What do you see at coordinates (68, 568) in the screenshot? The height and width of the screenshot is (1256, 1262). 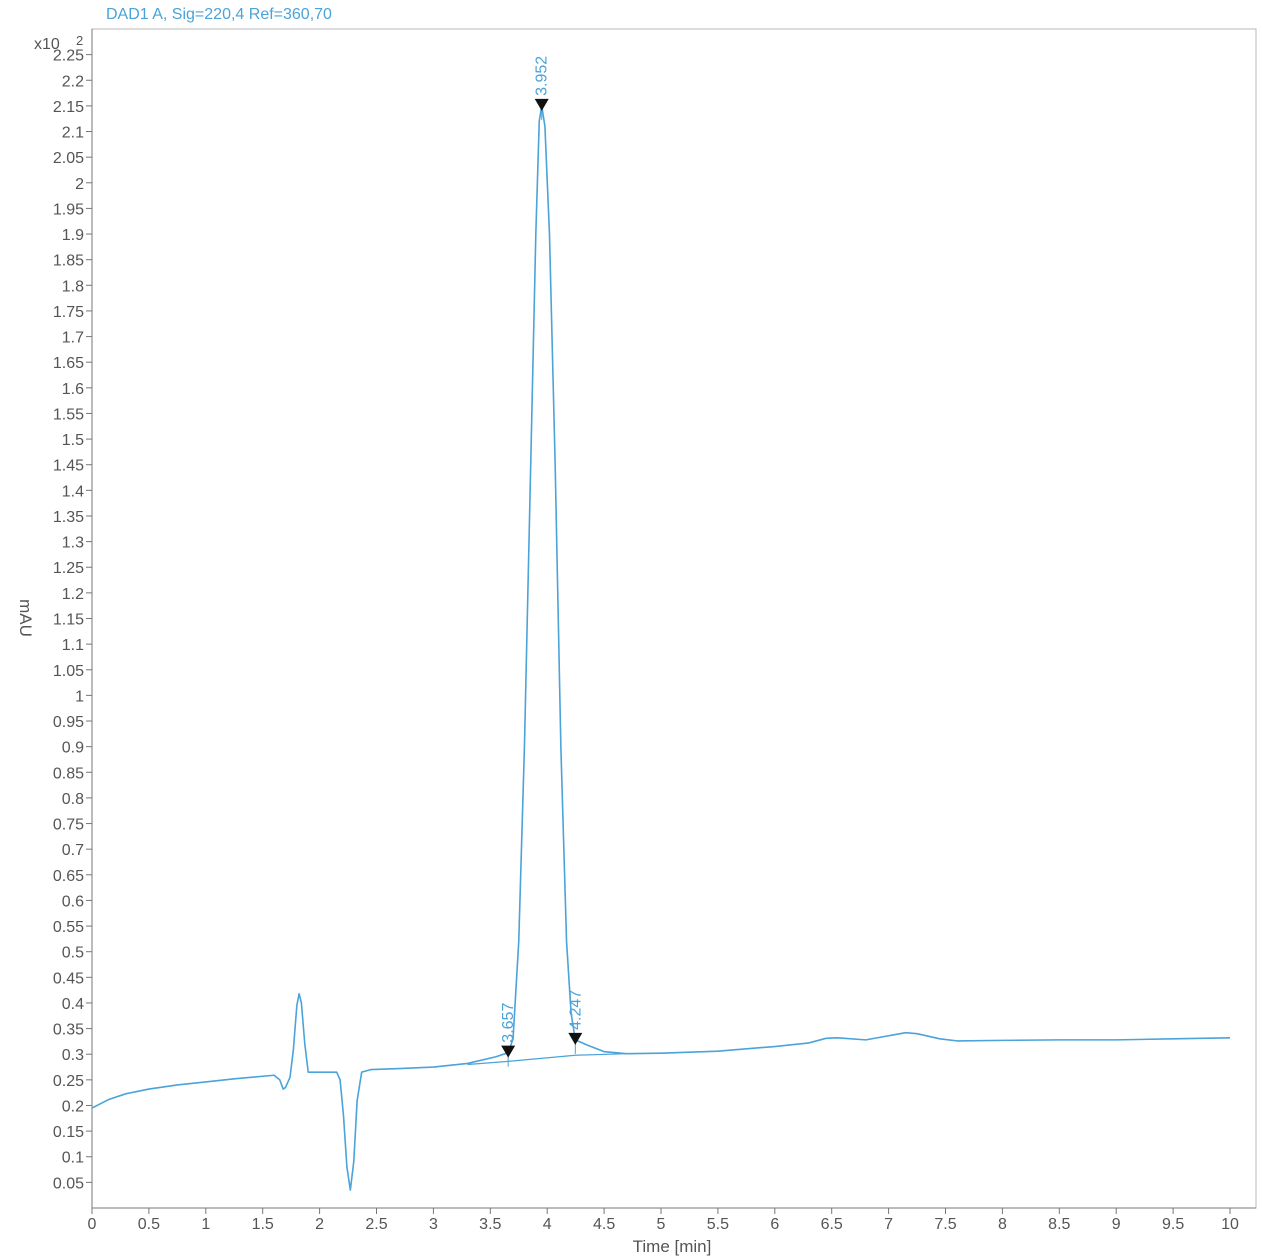 I see `y-tick-label: 1.25` at bounding box center [68, 568].